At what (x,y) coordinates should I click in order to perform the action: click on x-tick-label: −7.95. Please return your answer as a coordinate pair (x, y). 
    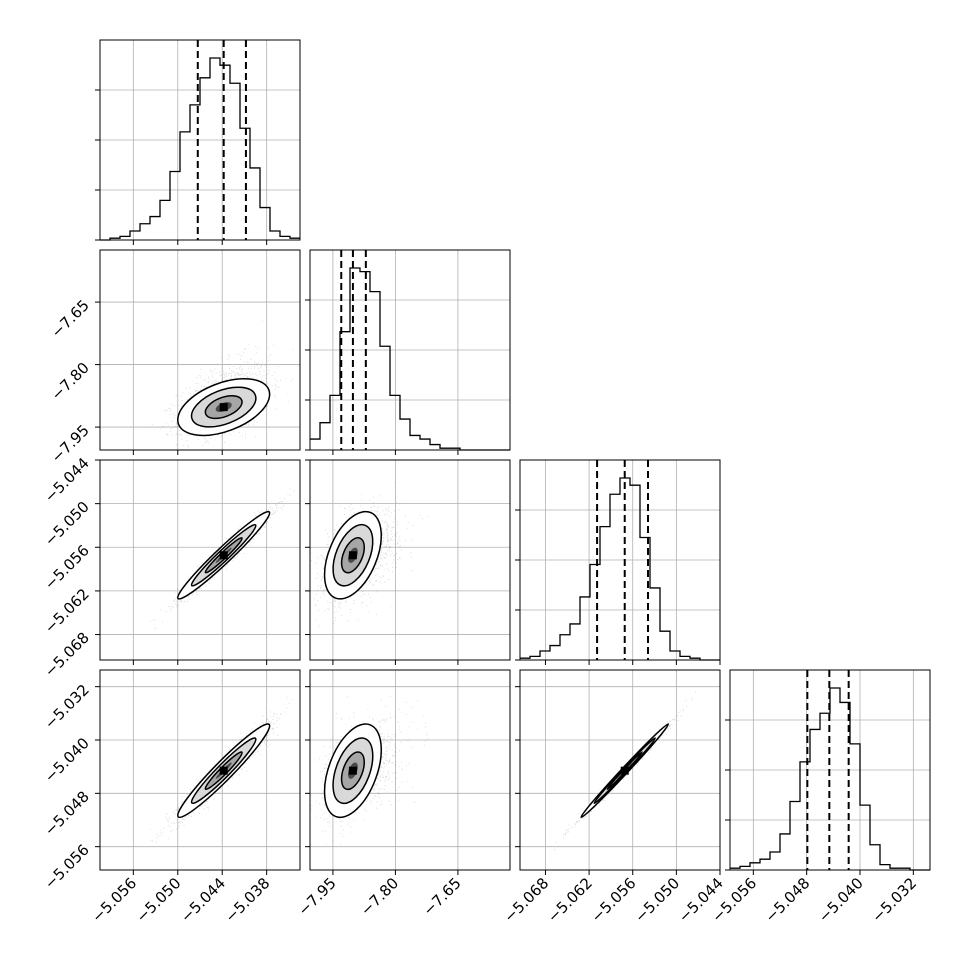
    Looking at the image, I should click on (317, 896).